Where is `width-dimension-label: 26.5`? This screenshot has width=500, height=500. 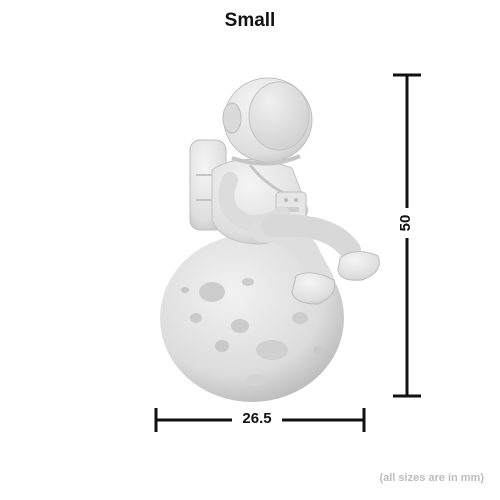
width-dimension-label: 26.5 is located at coordinates (257, 418).